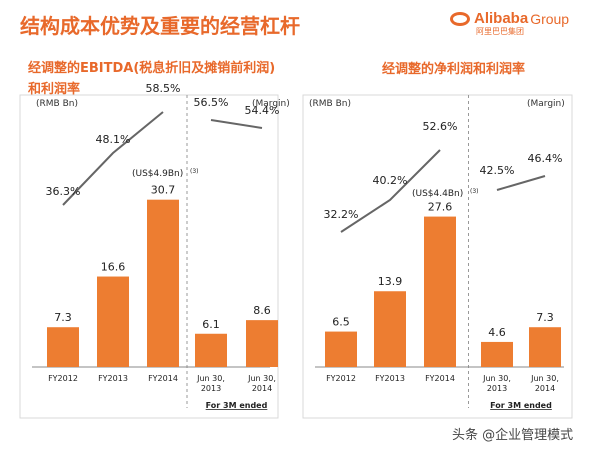  Describe the element at coordinates (63, 378) in the screenshot. I see `ebitda-category-label-1: FY2012` at that location.